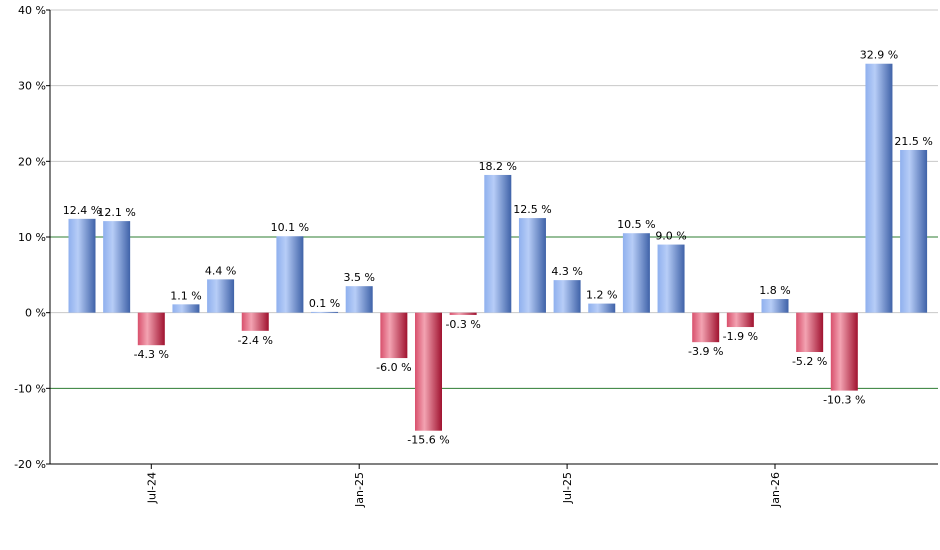 The width and height of the screenshot is (940, 550). What do you see at coordinates (705, 351) in the screenshot?
I see `bar-value-label: -3.9 %` at bounding box center [705, 351].